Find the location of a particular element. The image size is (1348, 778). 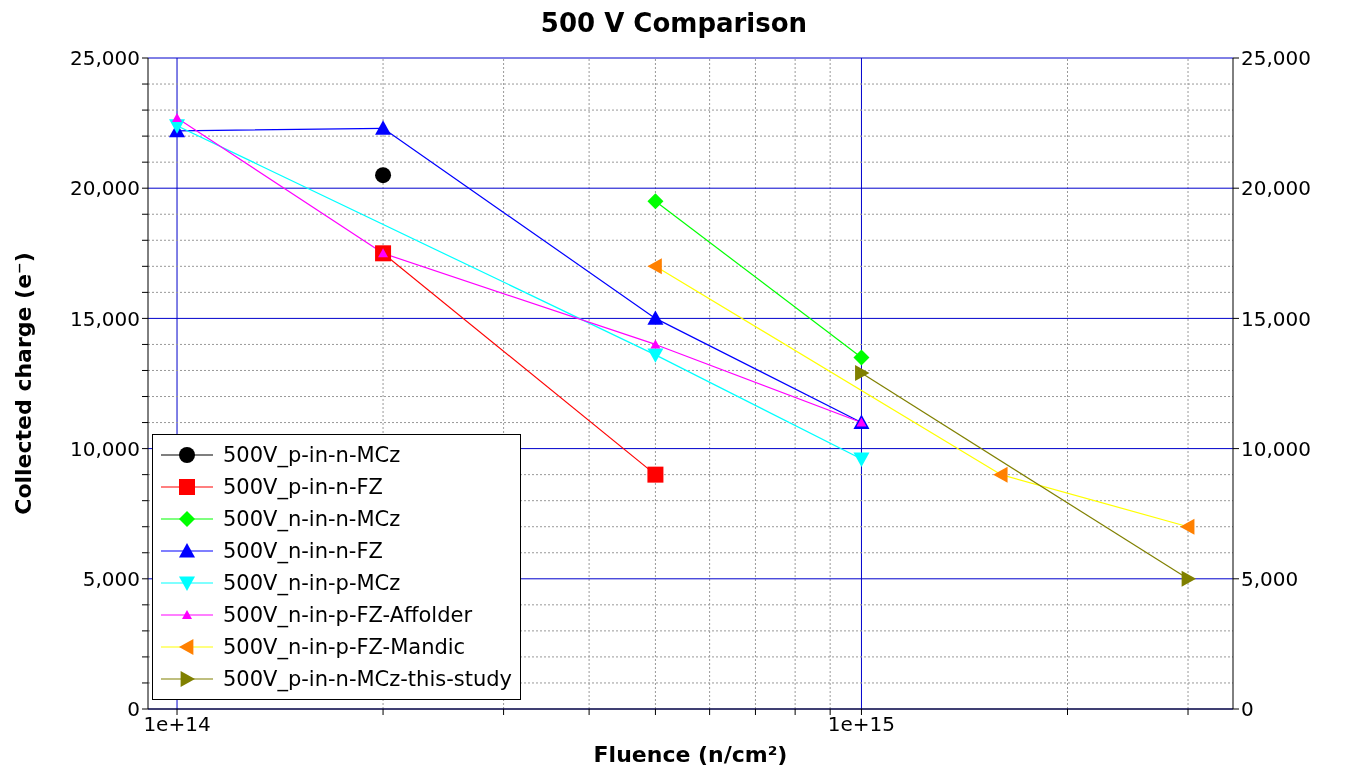

y-tick-label: 0 is located at coordinates (133, 709).